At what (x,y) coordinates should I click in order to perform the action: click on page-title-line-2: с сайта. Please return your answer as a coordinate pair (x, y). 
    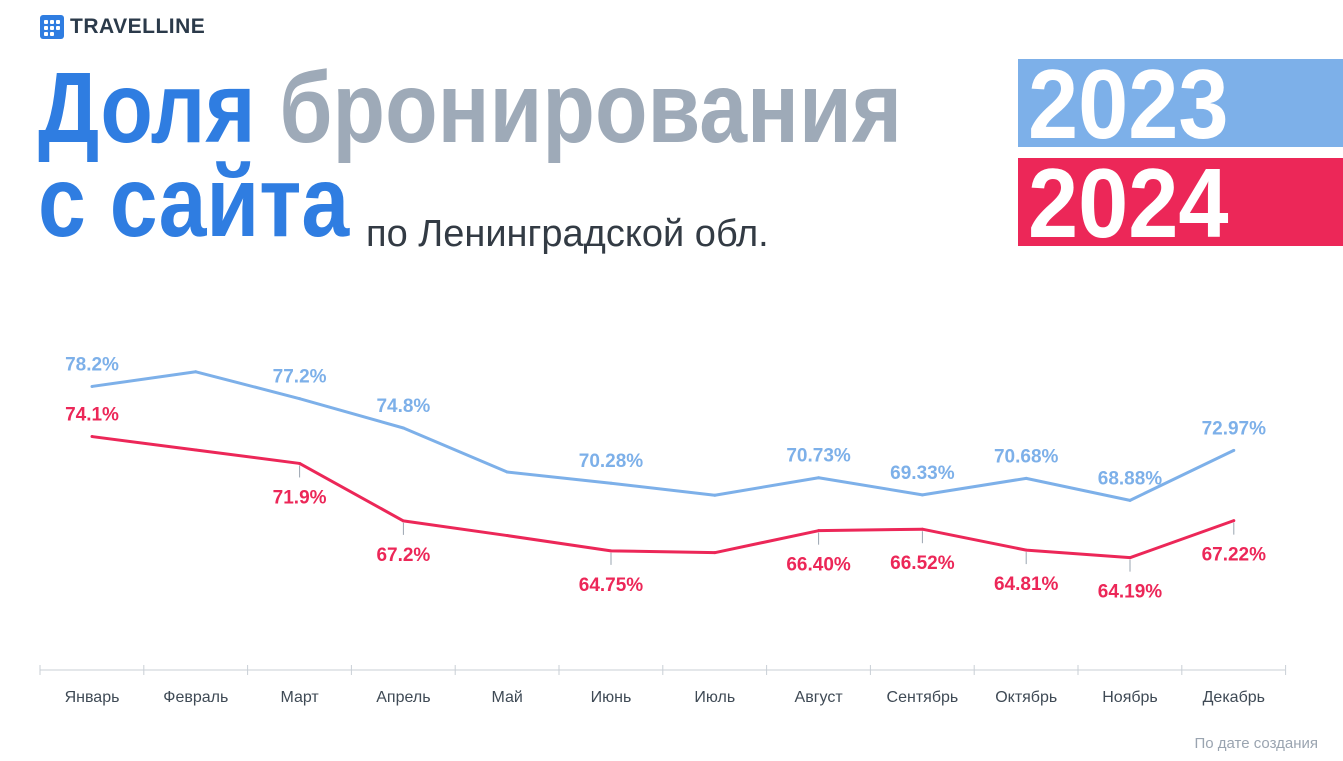
    Looking at the image, I should click on (193, 202).